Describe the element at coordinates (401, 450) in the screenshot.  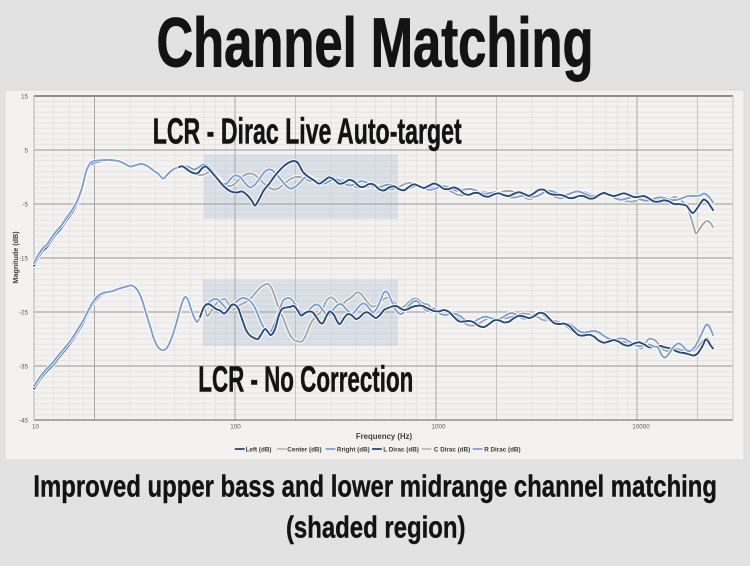
I see `svg-text: L Dirac (dB)` at that location.